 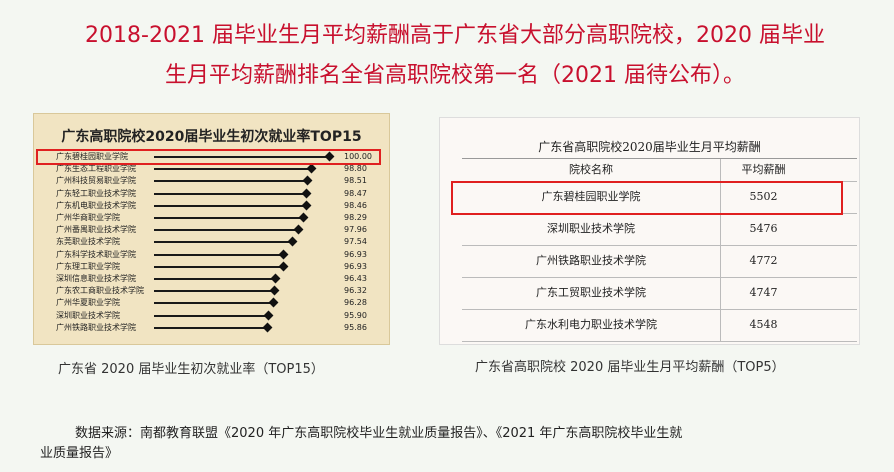 What do you see at coordinates (355, 205) in the screenshot?
I see `rank-value: 98.46` at bounding box center [355, 205].